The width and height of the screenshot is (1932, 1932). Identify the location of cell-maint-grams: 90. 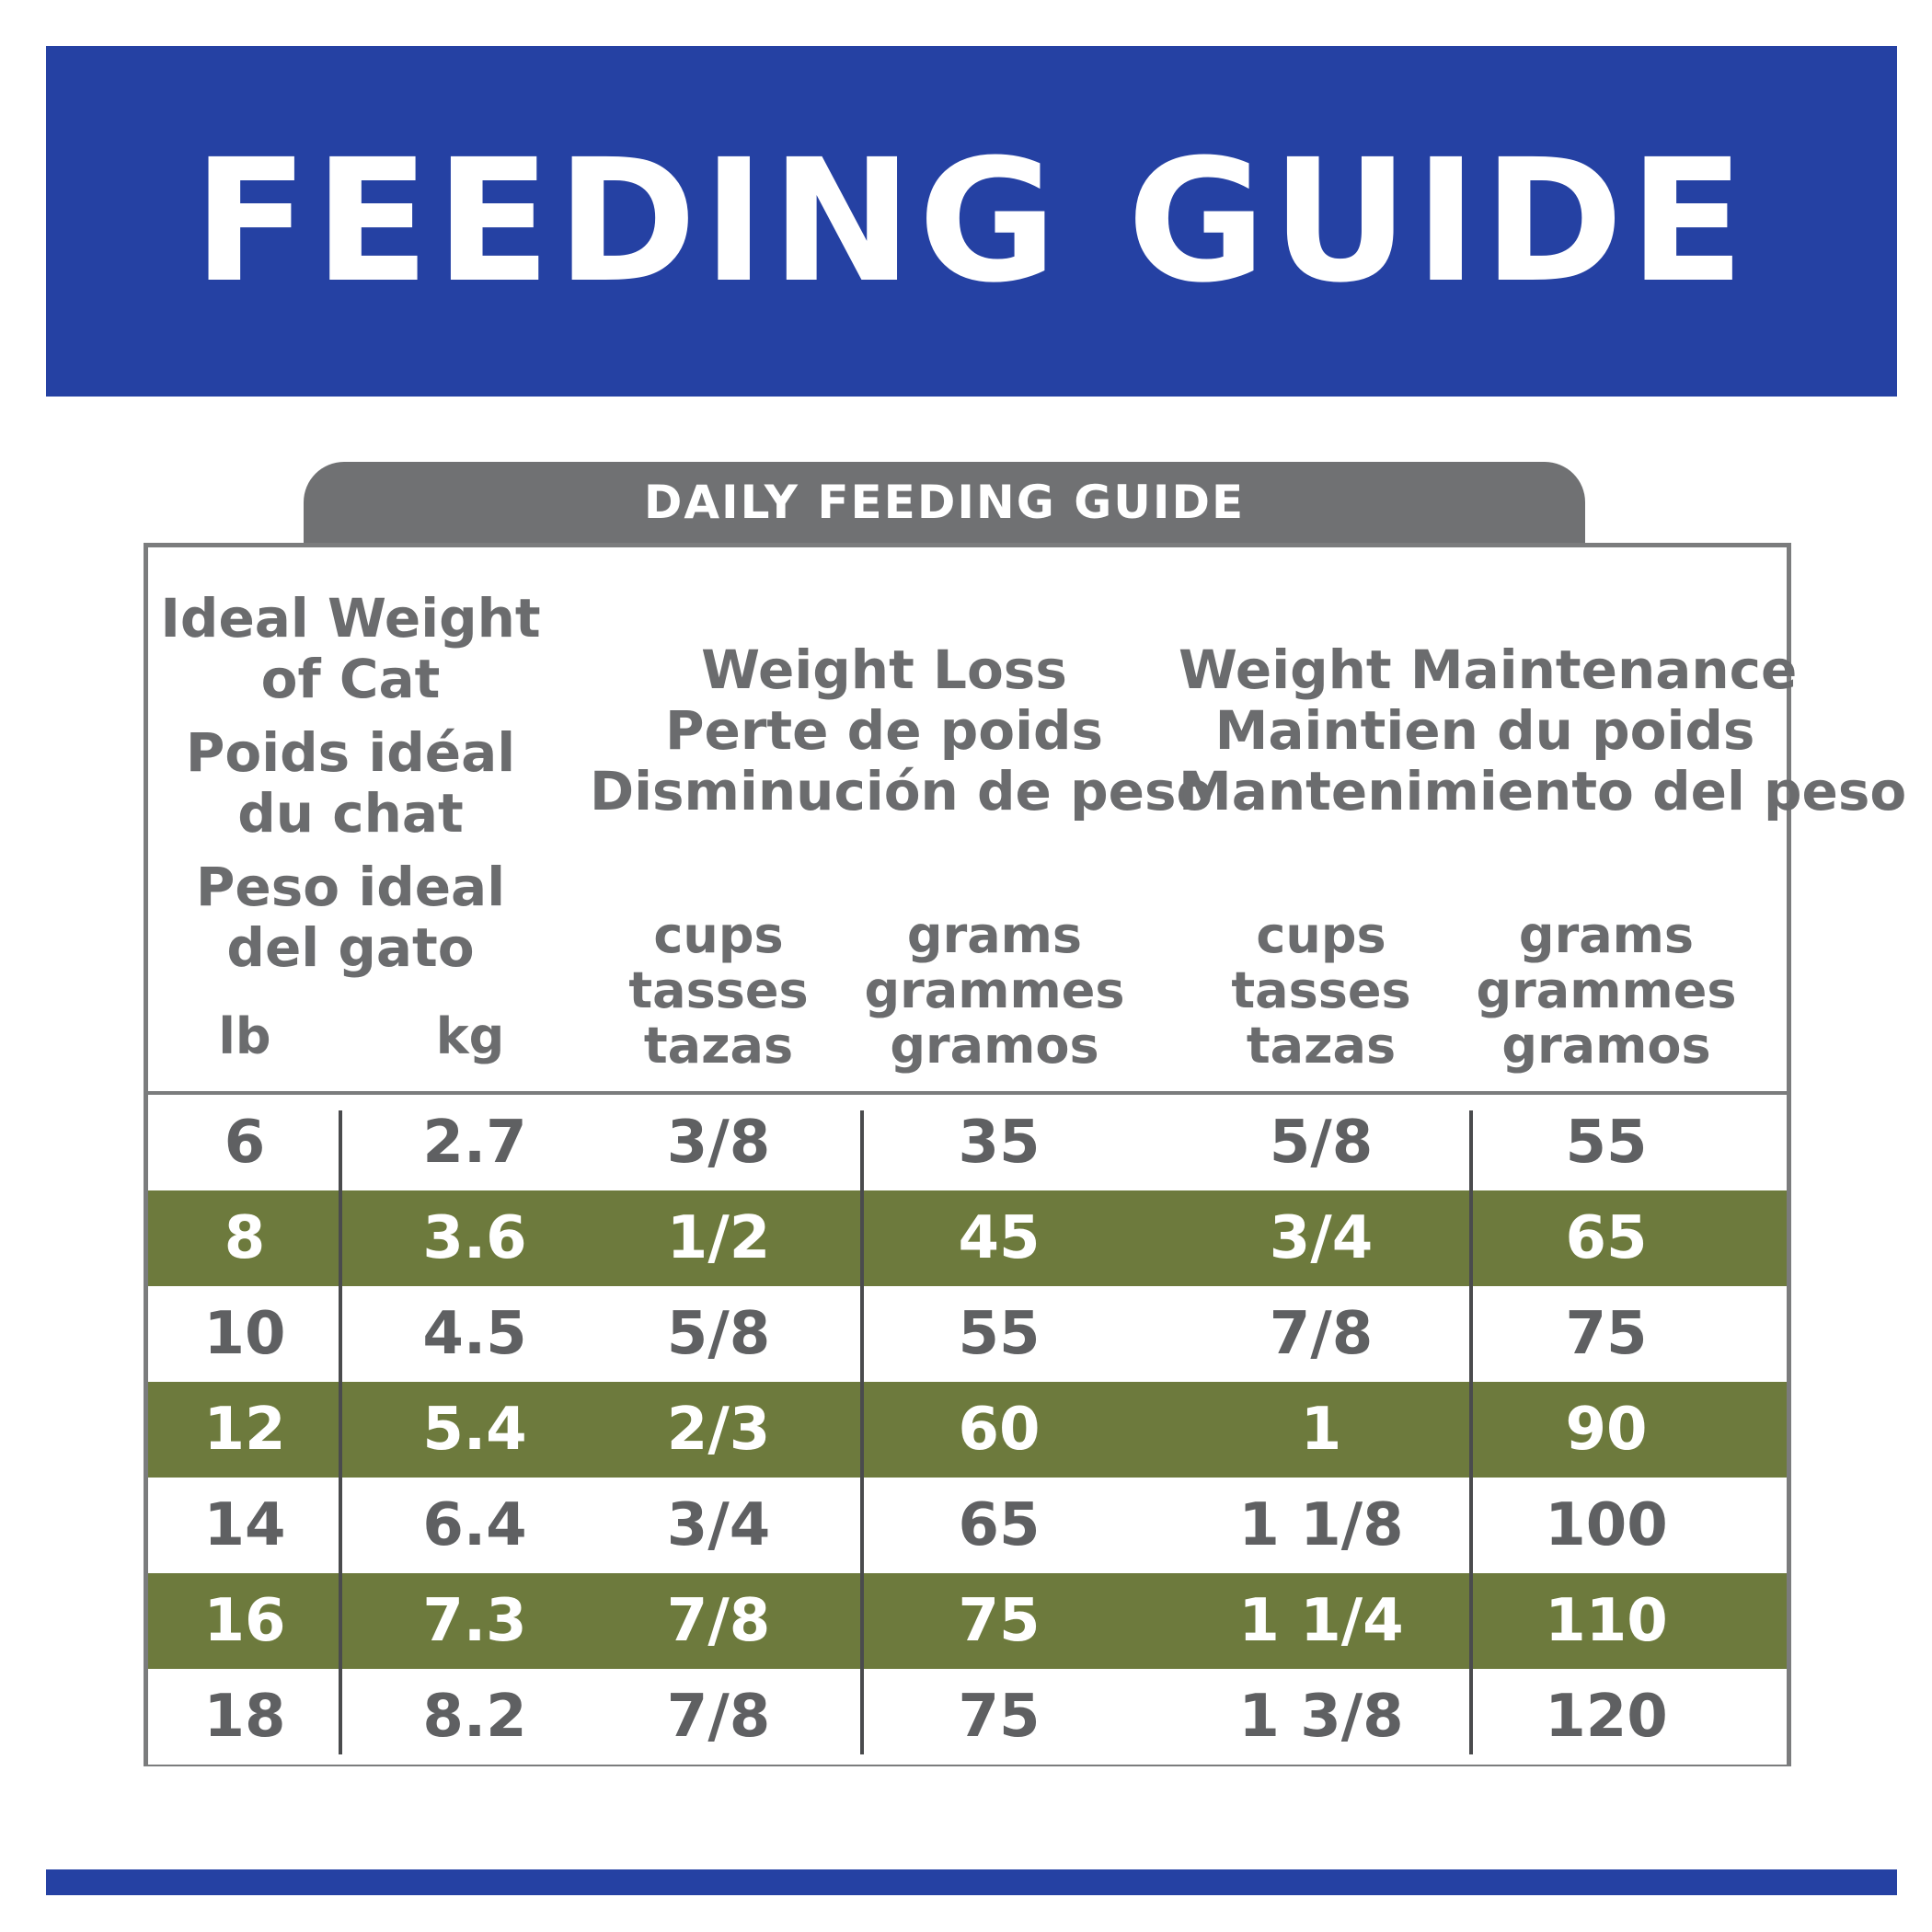
(1606, 1430).